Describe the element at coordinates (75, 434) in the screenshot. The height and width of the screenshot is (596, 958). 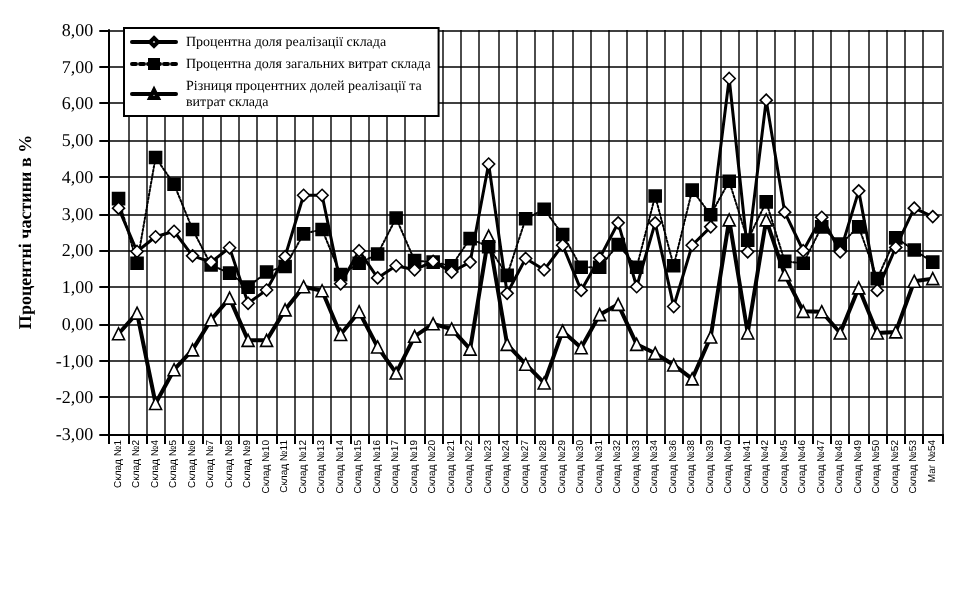
I see `y-tick-label: -3,00` at that location.